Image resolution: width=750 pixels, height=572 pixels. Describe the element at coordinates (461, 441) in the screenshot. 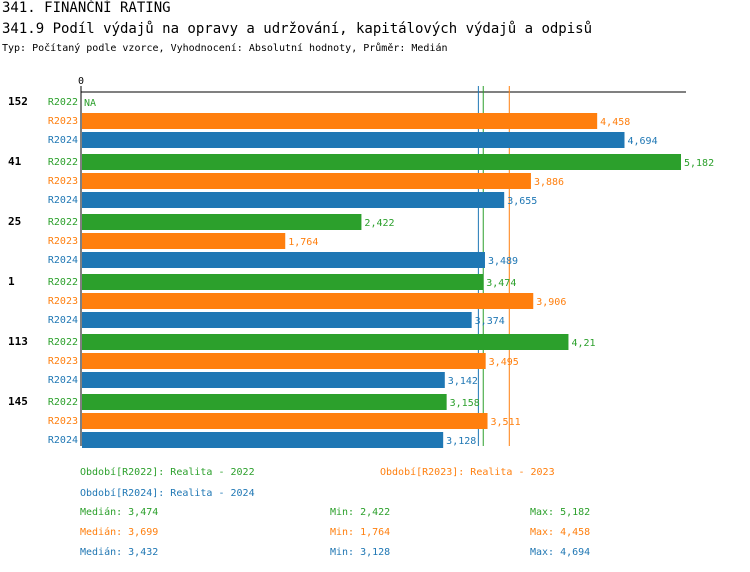

I see `data-label: 3,128` at that location.